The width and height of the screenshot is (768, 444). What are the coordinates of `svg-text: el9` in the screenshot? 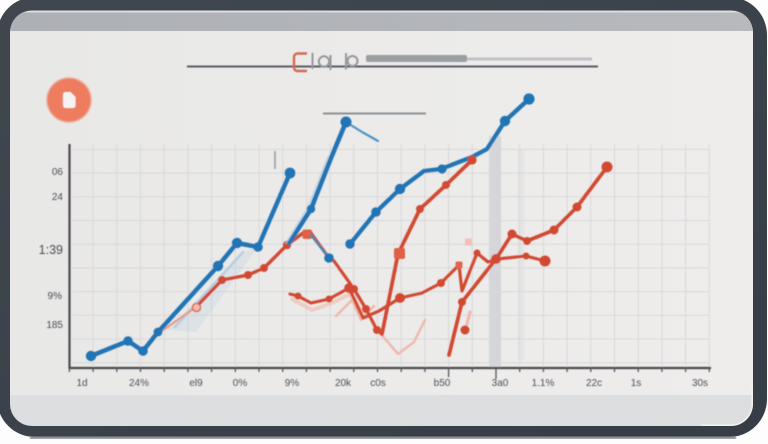 It's located at (196, 383).